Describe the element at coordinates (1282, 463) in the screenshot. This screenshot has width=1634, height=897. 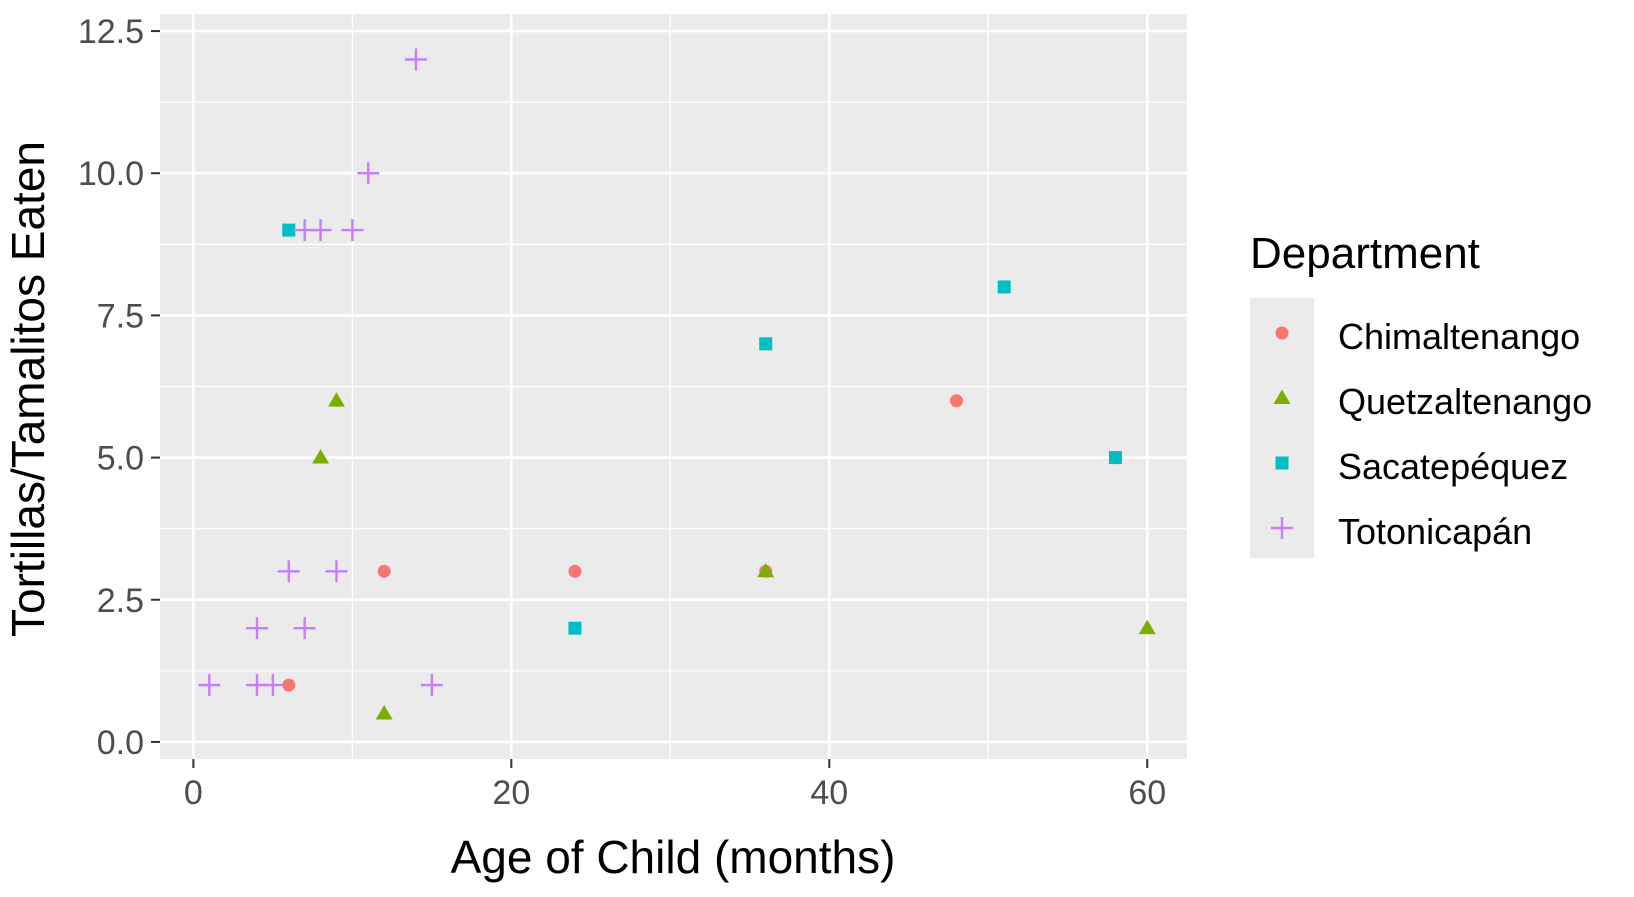
I see `legend-key-sacatepequez` at that location.